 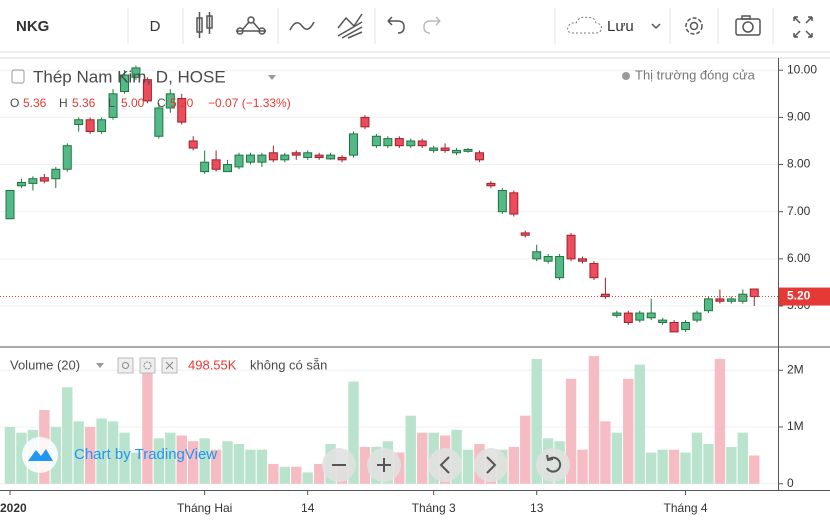 I want to click on undo, so click(x=396, y=25).